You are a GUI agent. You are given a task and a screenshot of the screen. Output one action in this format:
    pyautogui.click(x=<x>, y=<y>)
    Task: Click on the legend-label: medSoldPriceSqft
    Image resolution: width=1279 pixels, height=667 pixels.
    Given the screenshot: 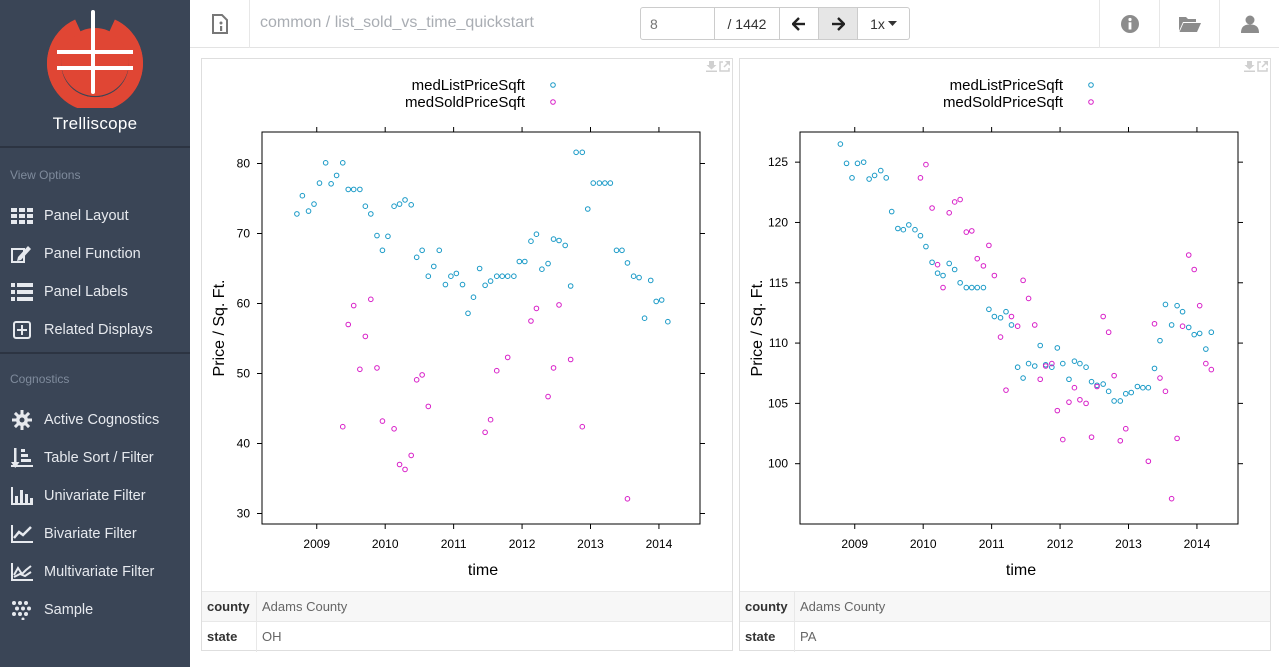 What is the action you would take?
    pyautogui.click(x=1003, y=102)
    